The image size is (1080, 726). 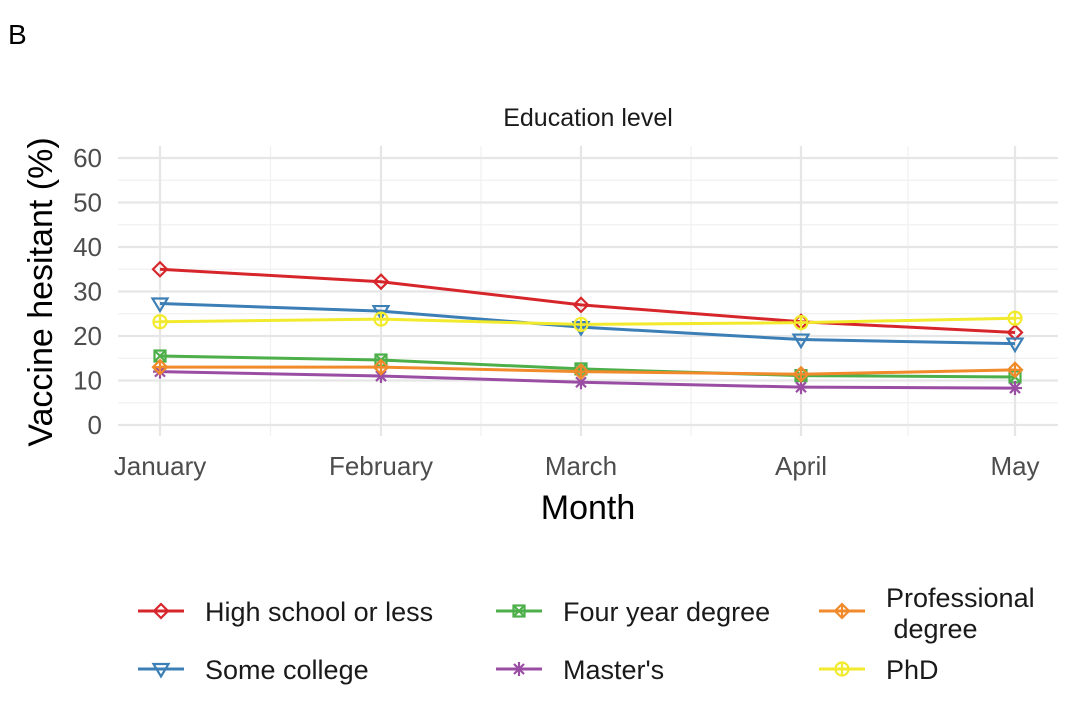 What do you see at coordinates (87, 247) in the screenshot?
I see `y-tick-label: 40` at bounding box center [87, 247].